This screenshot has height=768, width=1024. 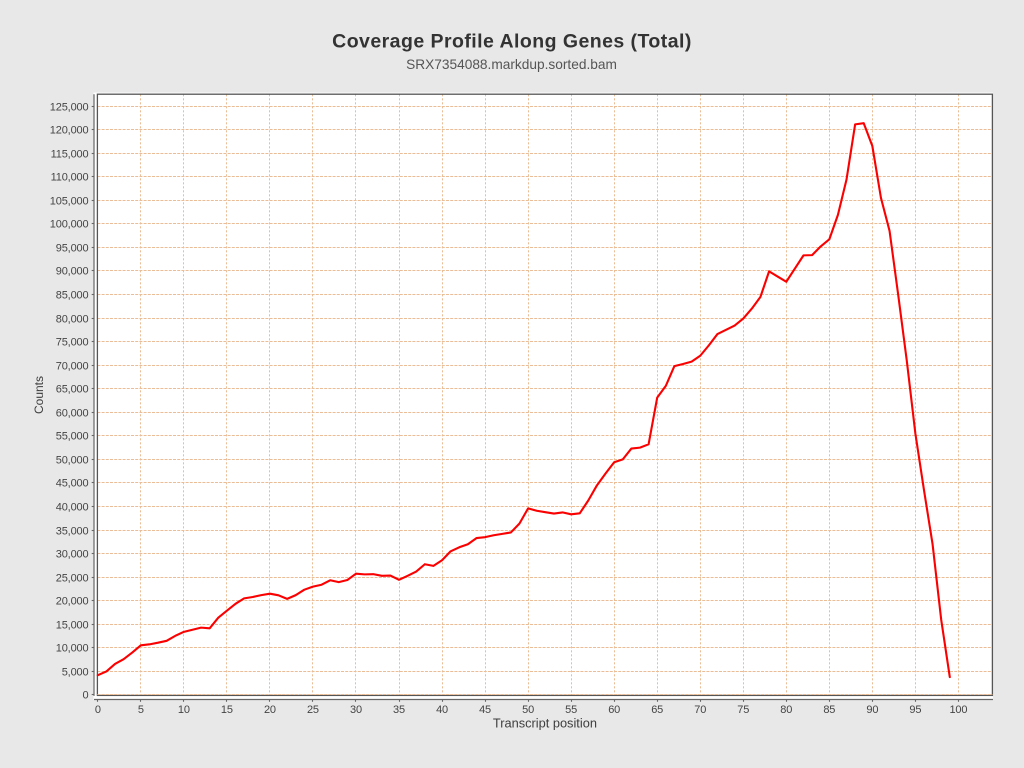 I want to click on svg-text: 125,000, so click(x=69, y=108).